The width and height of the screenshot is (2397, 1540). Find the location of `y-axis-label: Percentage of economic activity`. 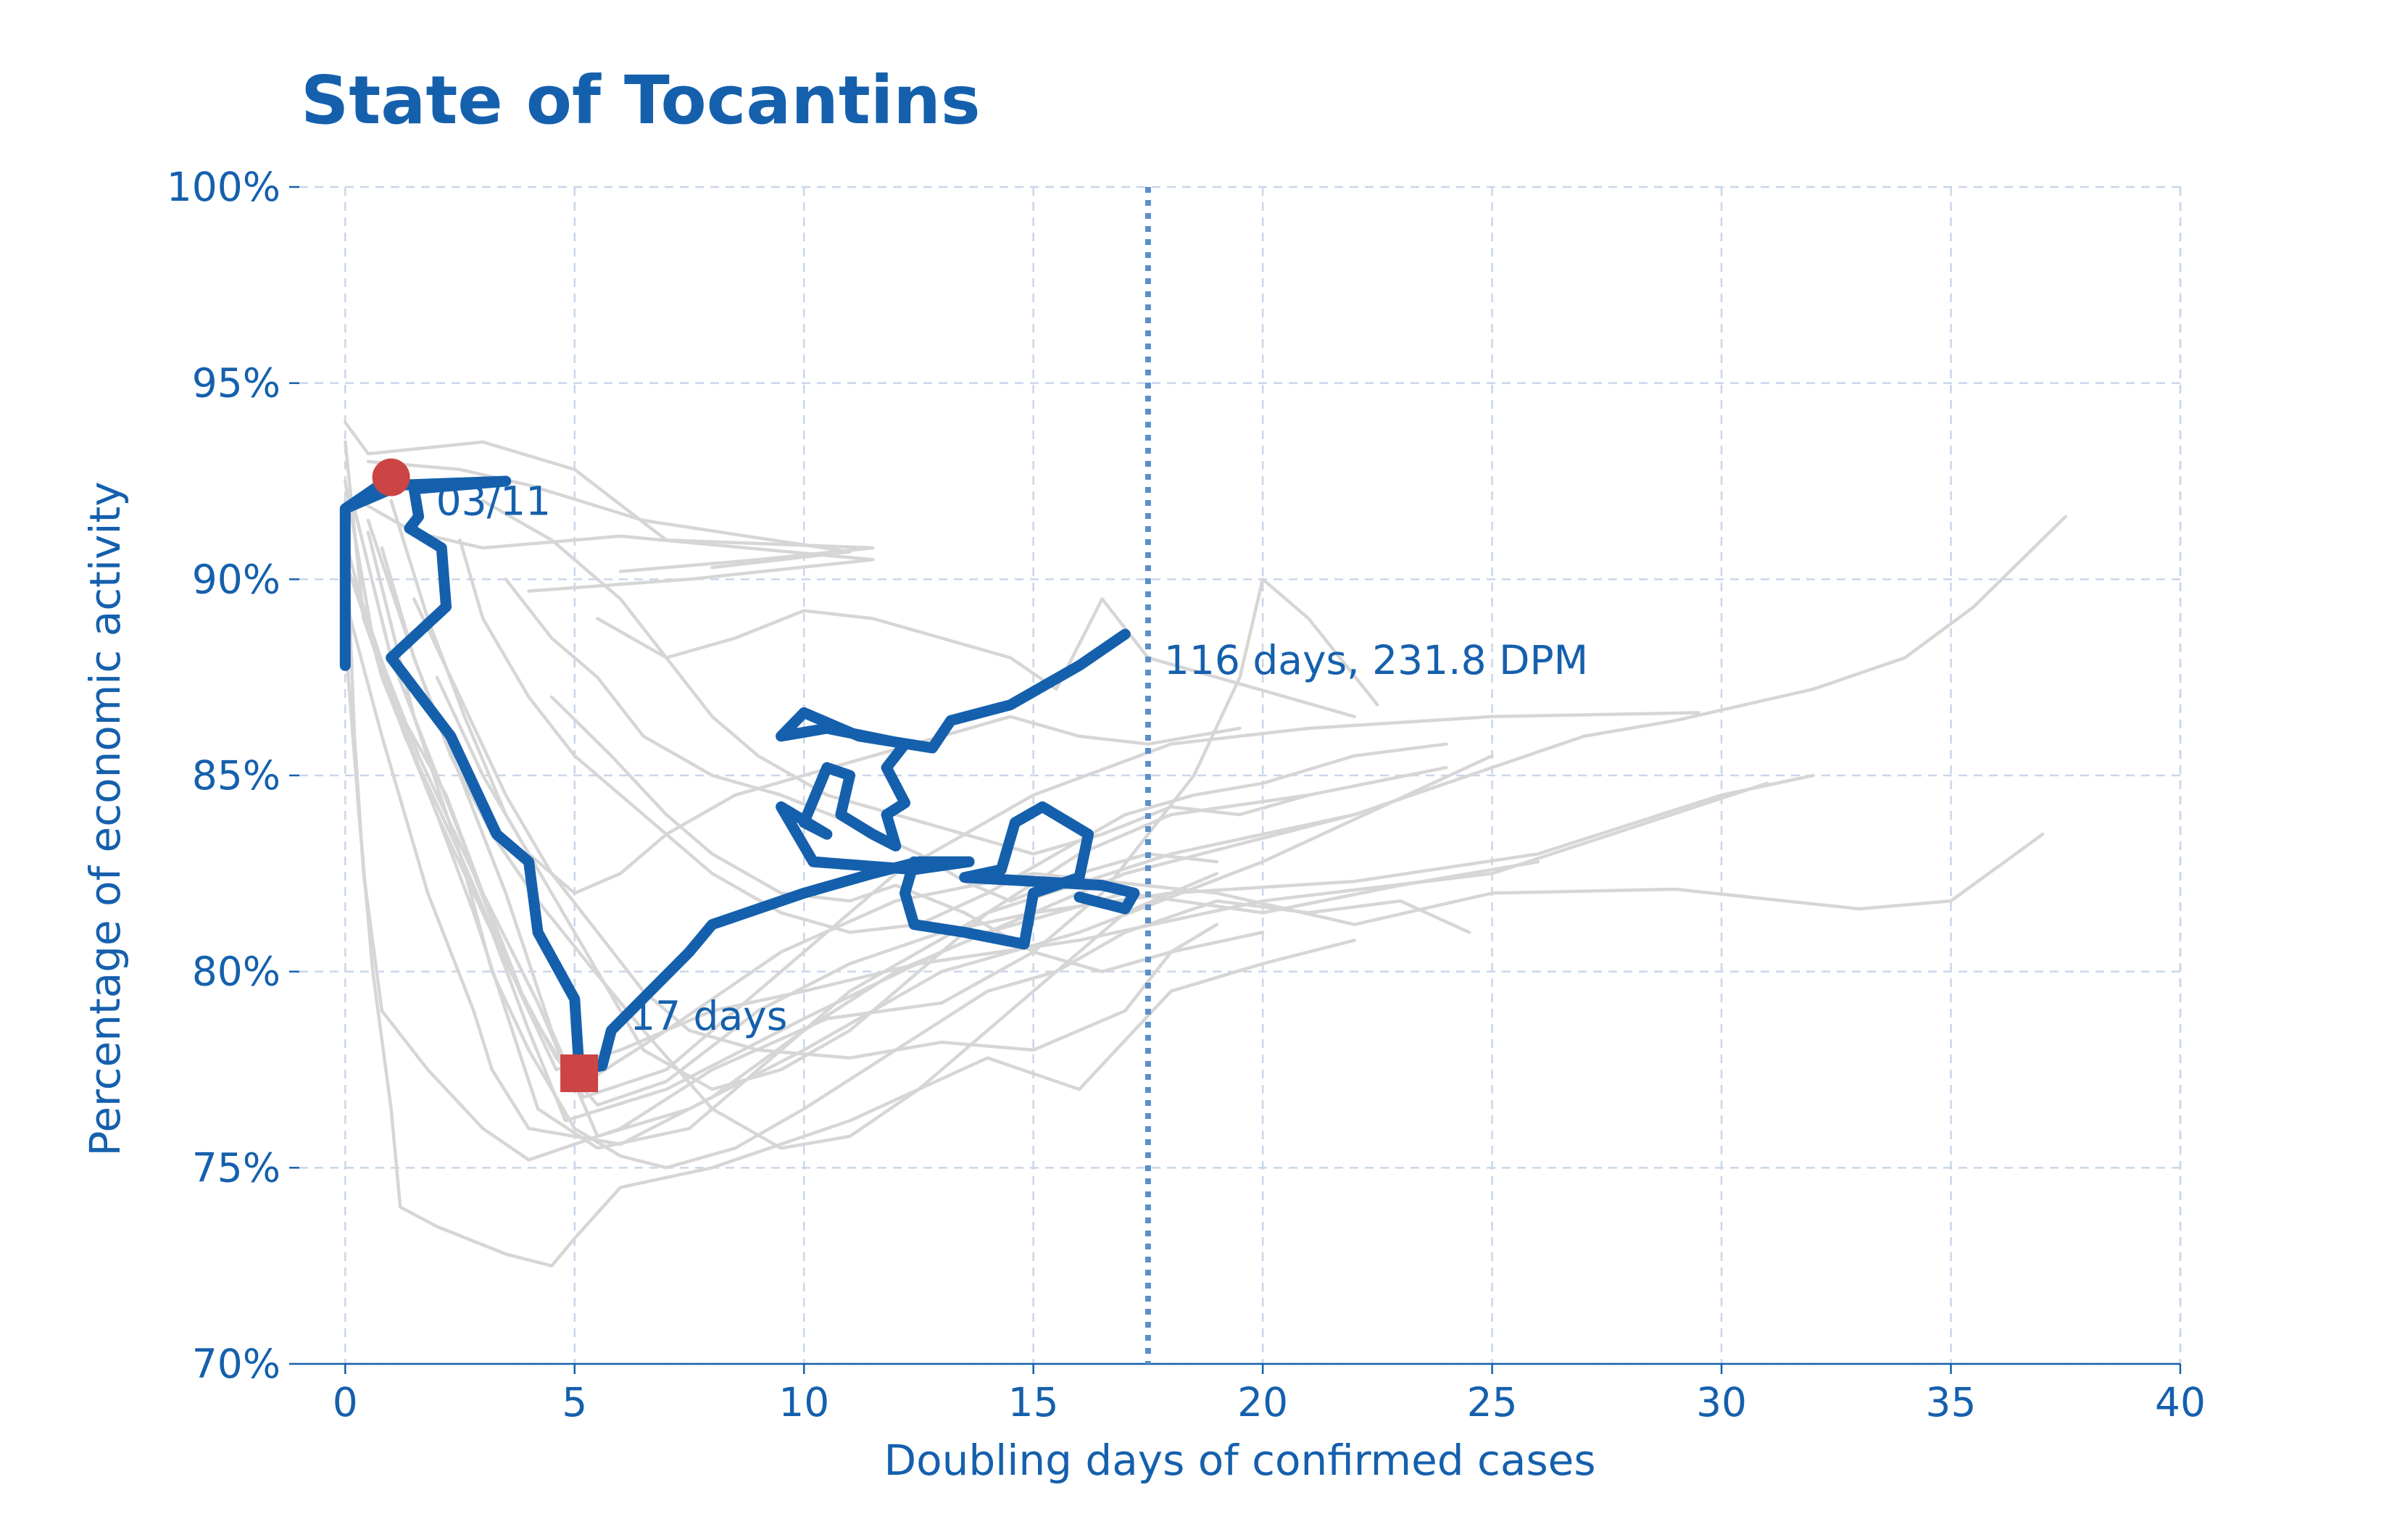

y-axis-label: Percentage of economic activity is located at coordinates (105, 819).